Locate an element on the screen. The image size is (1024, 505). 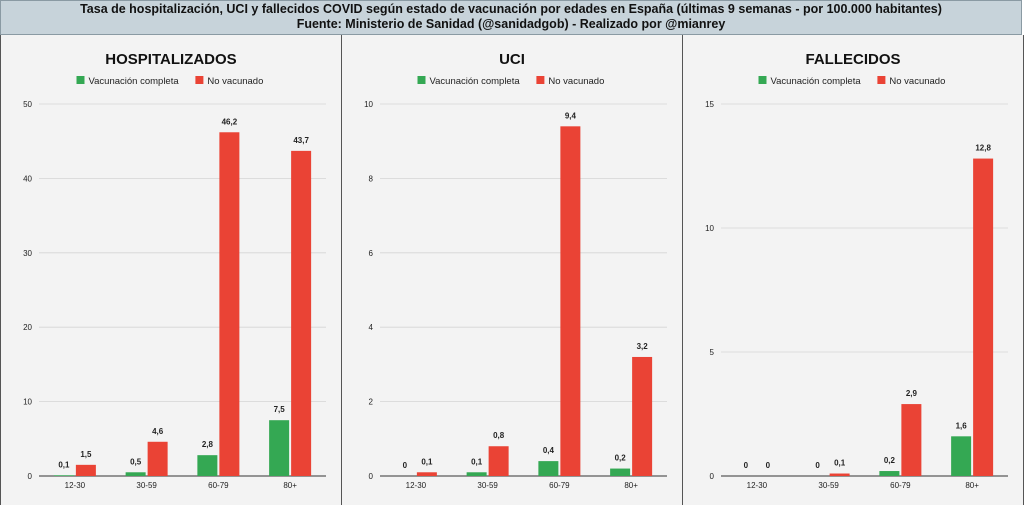
y-tick-label: 4 is located at coordinates (371, 327).